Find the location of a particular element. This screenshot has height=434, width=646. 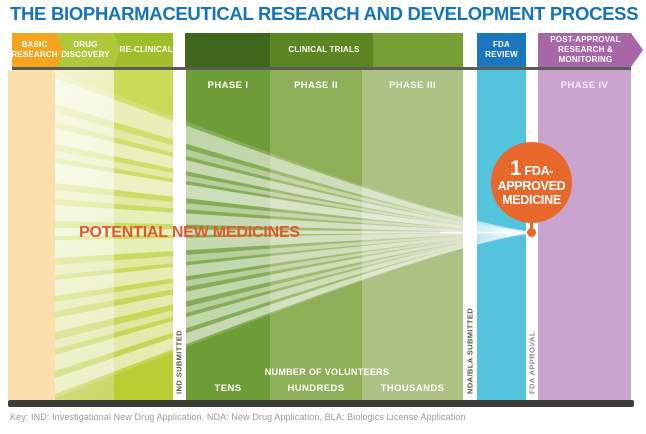

funnel-endpoint-dot is located at coordinates (531, 232).